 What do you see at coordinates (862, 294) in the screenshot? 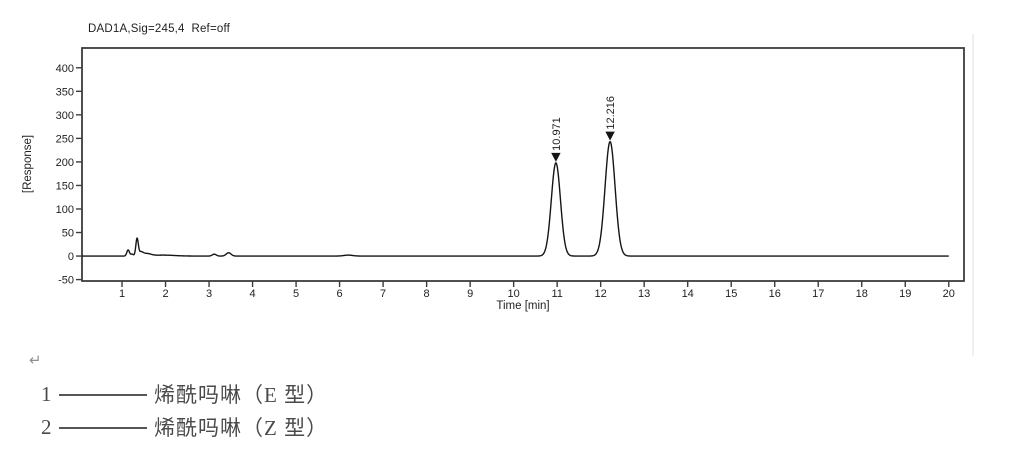
I see `x-tick-label: 18` at bounding box center [862, 294].